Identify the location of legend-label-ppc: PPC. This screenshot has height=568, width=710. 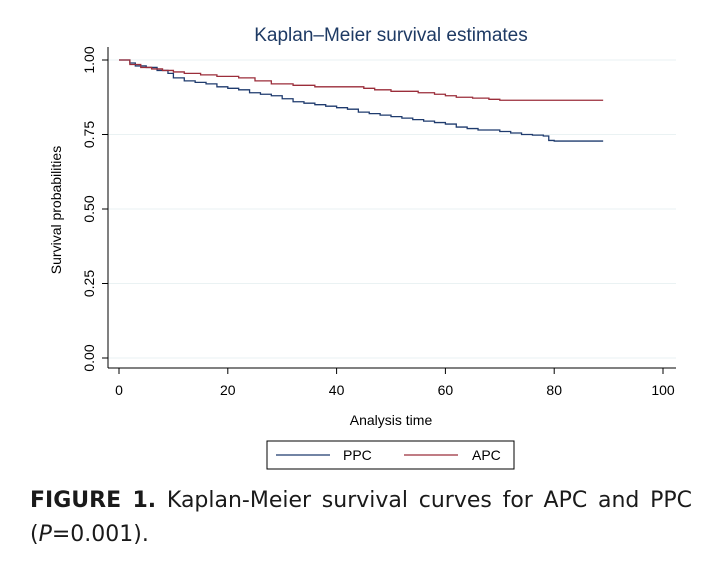
(357, 455).